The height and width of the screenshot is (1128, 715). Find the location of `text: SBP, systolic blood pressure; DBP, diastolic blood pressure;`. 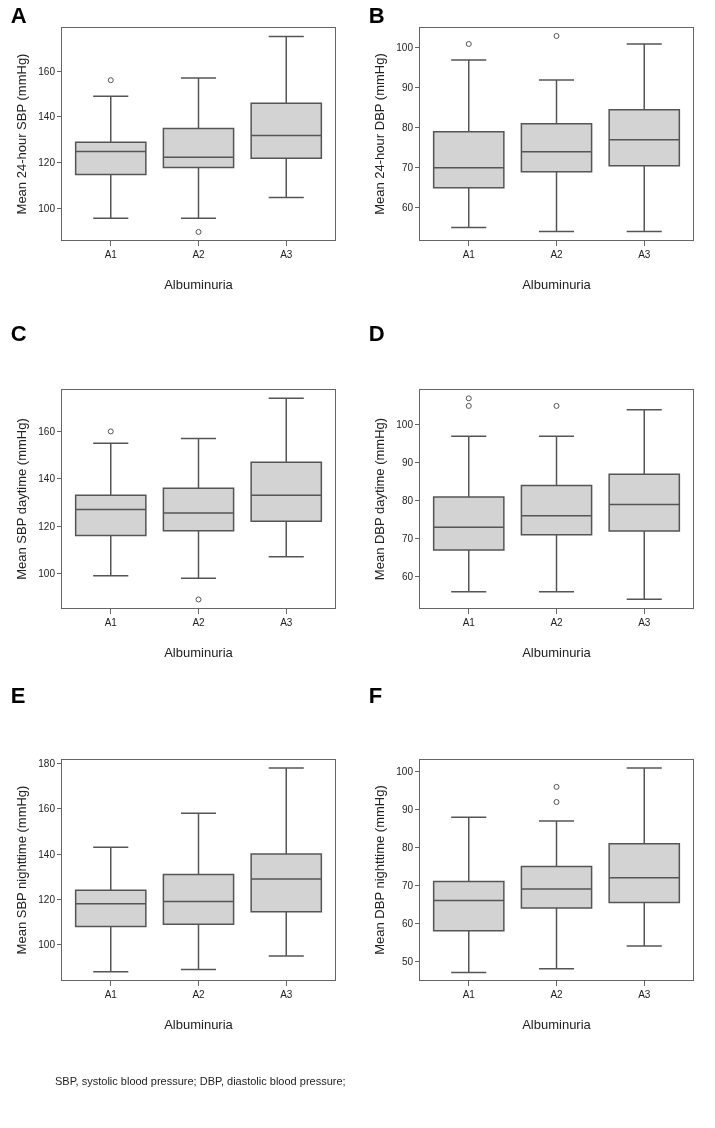

text: SBP, systolic blood pressure; DBP, diastolic blood pressure; is located at coordinates (200, 1081).